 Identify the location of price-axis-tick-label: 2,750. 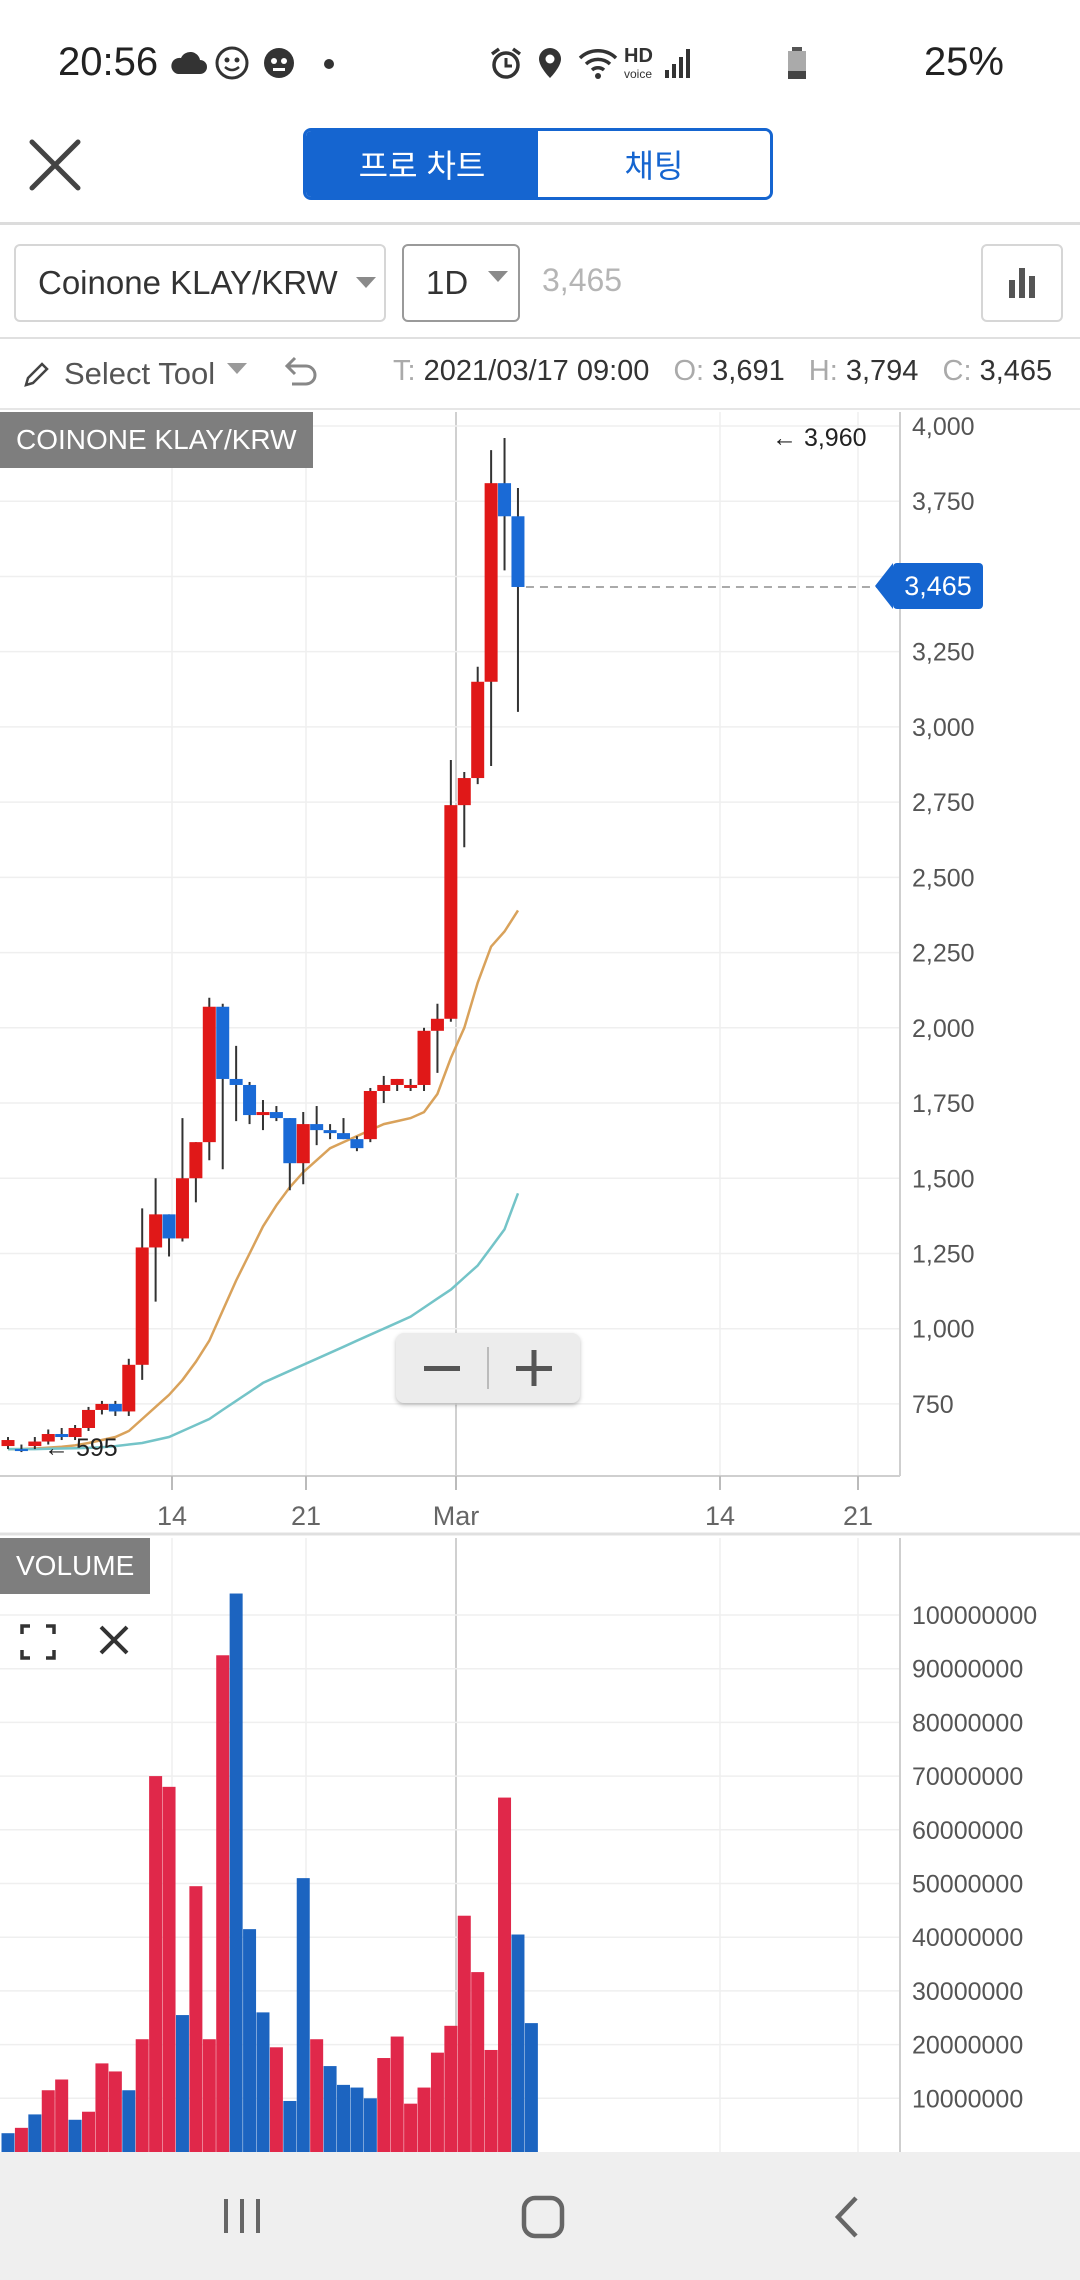
(943, 803).